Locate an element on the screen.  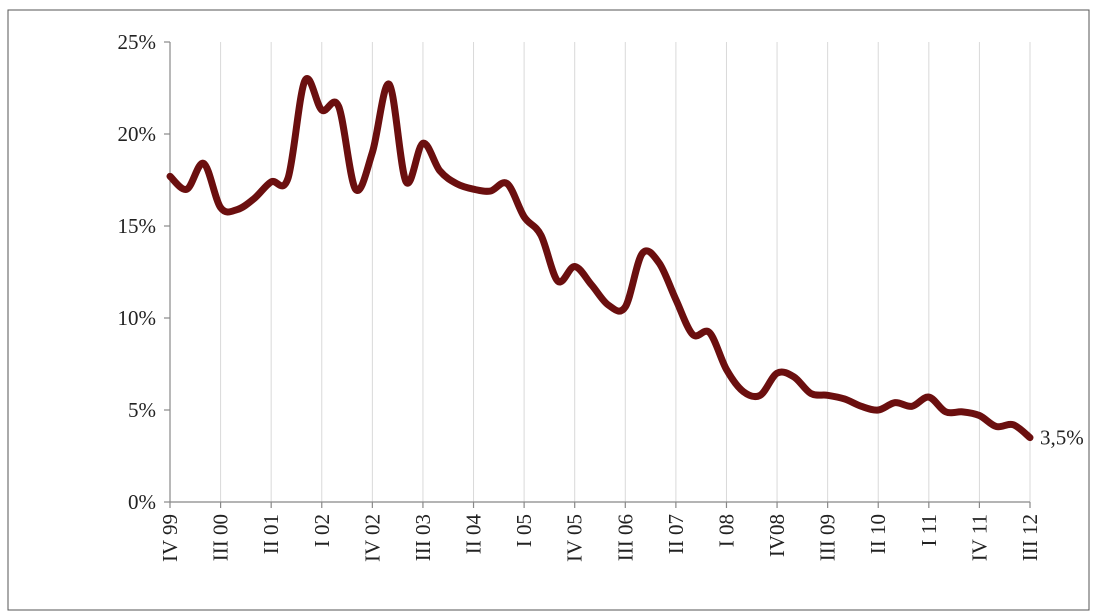
x-tick-label: II 07 is located at coordinates (676, 534).